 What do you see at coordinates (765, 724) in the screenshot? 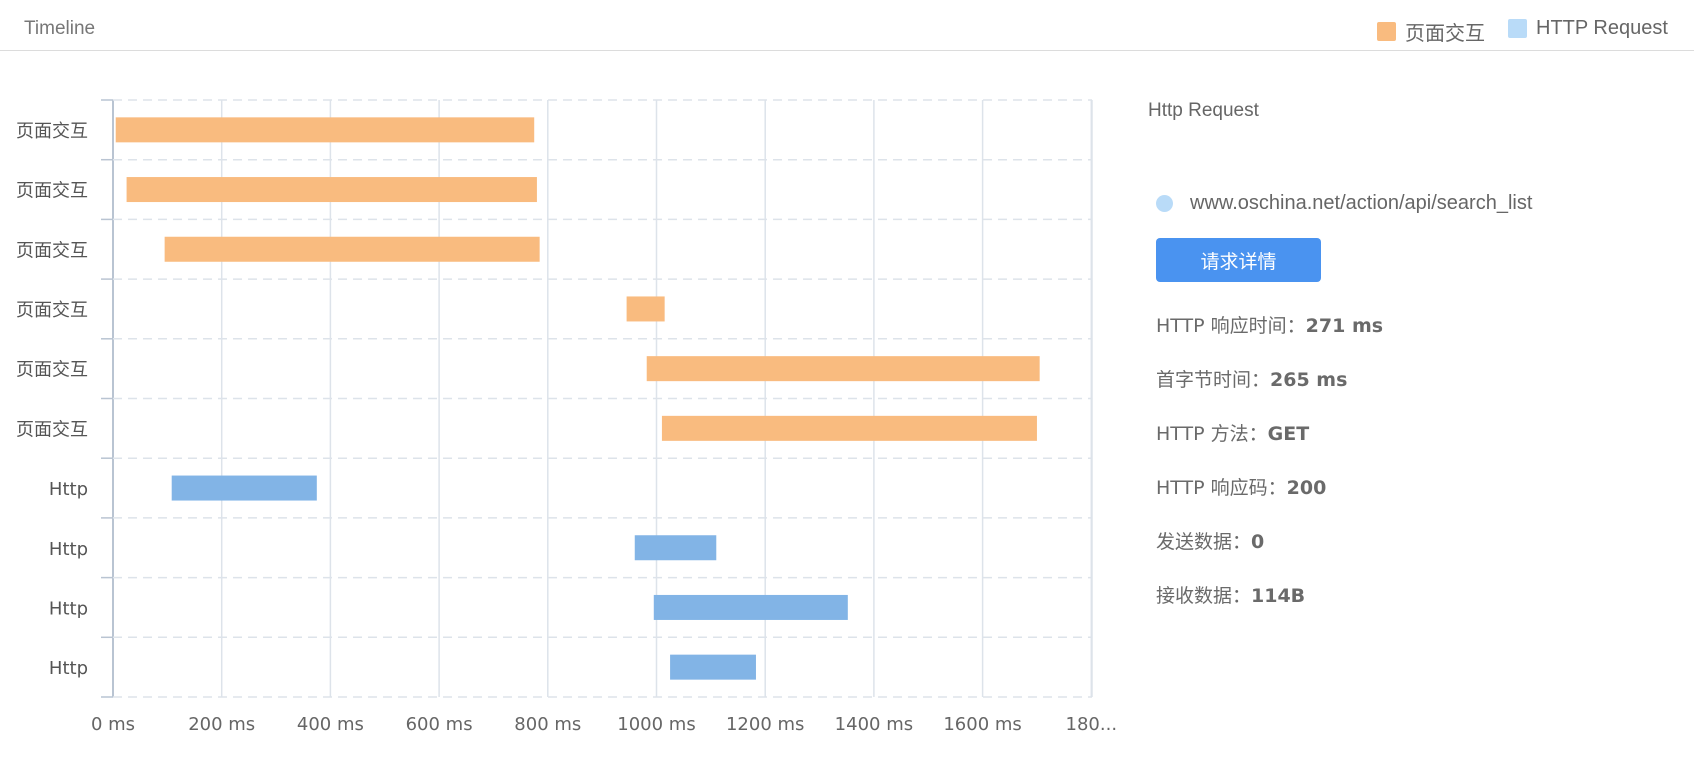
I see `x-tick-label: 1200 ms` at bounding box center [765, 724].